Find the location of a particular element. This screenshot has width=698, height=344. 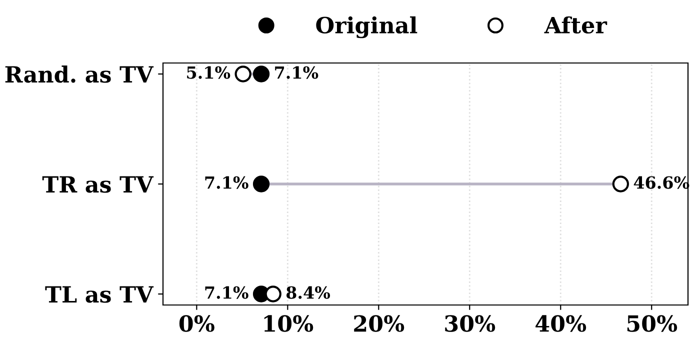

x-tick-label: 40% is located at coordinates (561, 323).